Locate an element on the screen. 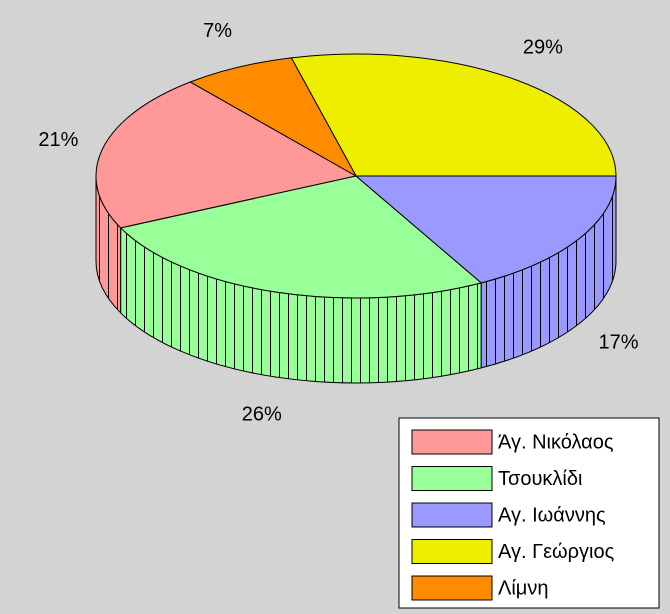  legend-label: Τσουκλίδι is located at coordinates (540, 479).